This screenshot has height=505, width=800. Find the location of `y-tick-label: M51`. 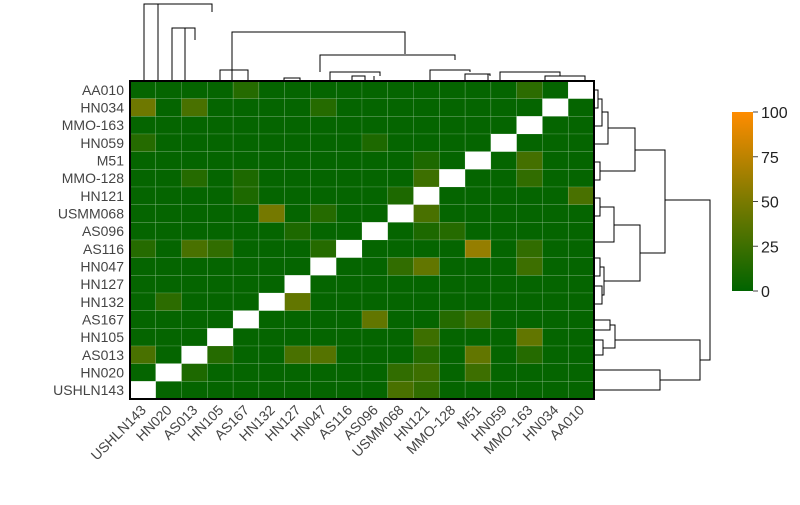

y-tick-label: M51 is located at coordinates (110, 161).